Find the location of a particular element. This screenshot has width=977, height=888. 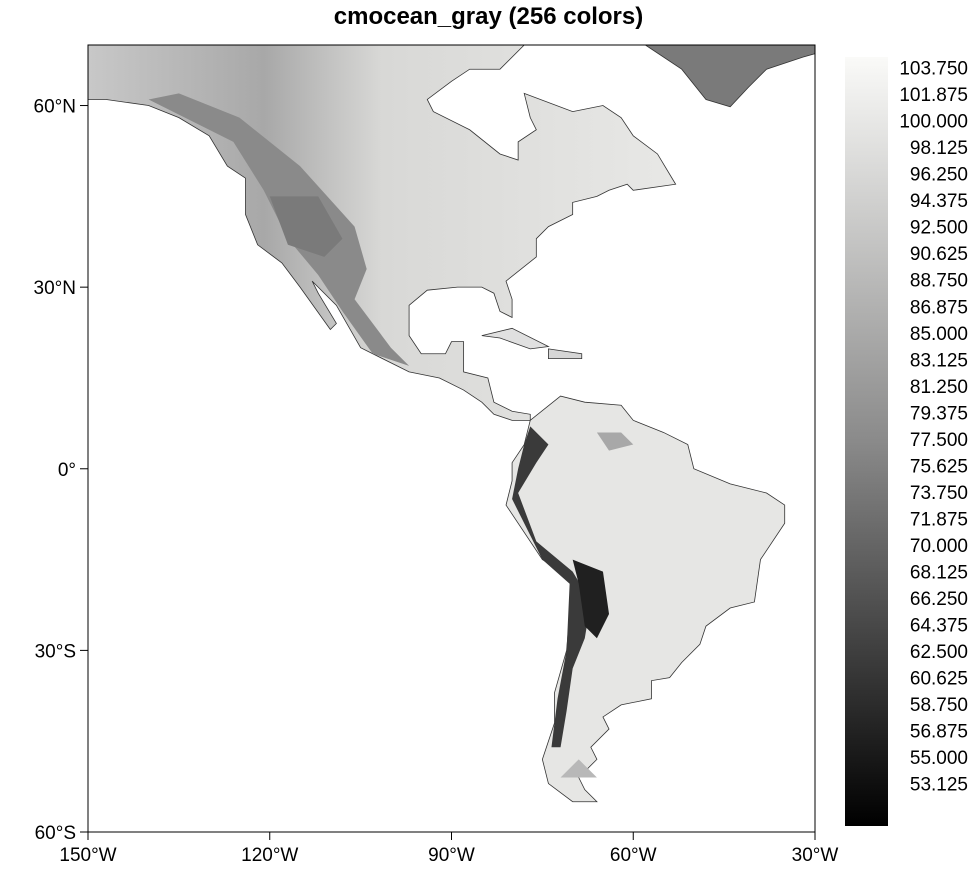

colorbar-label: 86.875 is located at coordinates (939, 307).